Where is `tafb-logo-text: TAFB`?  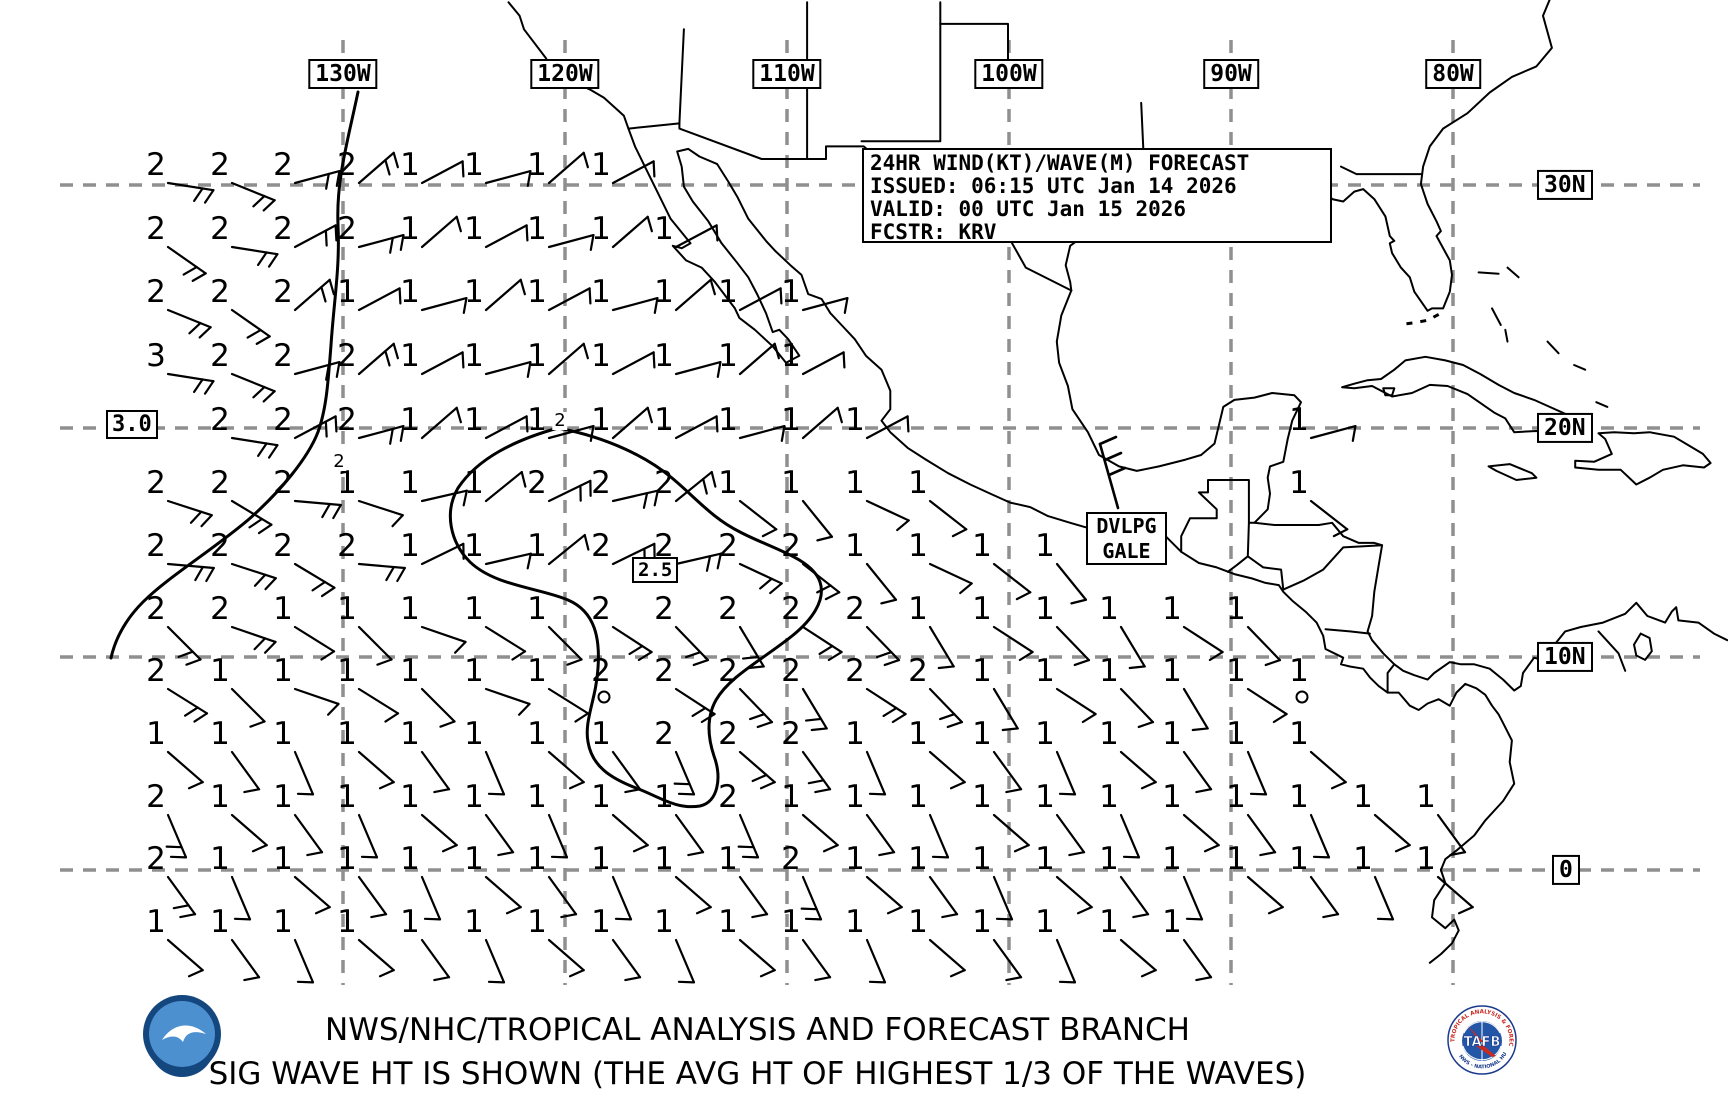 tafb-logo-text: TAFB is located at coordinates (1482, 1042).